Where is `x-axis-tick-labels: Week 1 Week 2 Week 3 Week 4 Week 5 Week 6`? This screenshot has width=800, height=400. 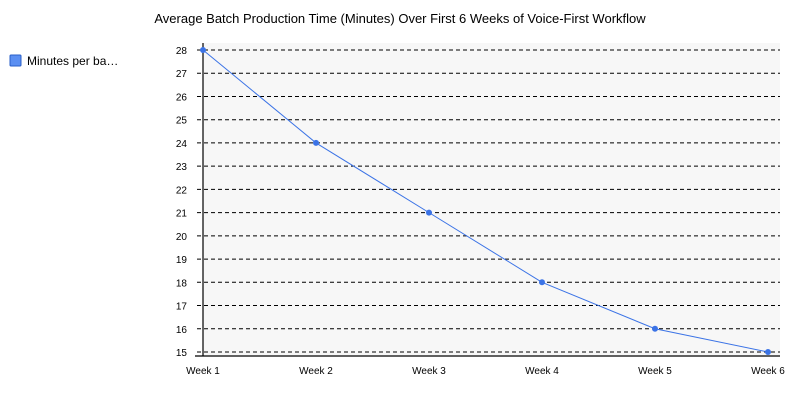
x-axis-tick-labels: Week 1 Week 2 Week 3 Week 4 Week 5 Week 6 is located at coordinates (485, 371).